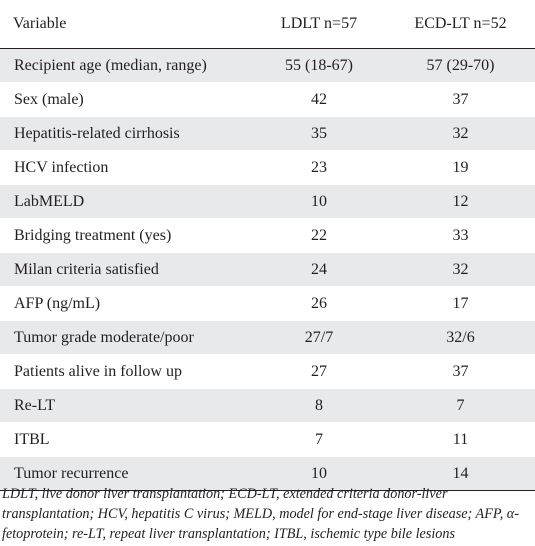 This screenshot has width=535, height=546. Describe the element at coordinates (126, 269) in the screenshot. I see `row-variable-label: Milan criteria satisfied` at that location.